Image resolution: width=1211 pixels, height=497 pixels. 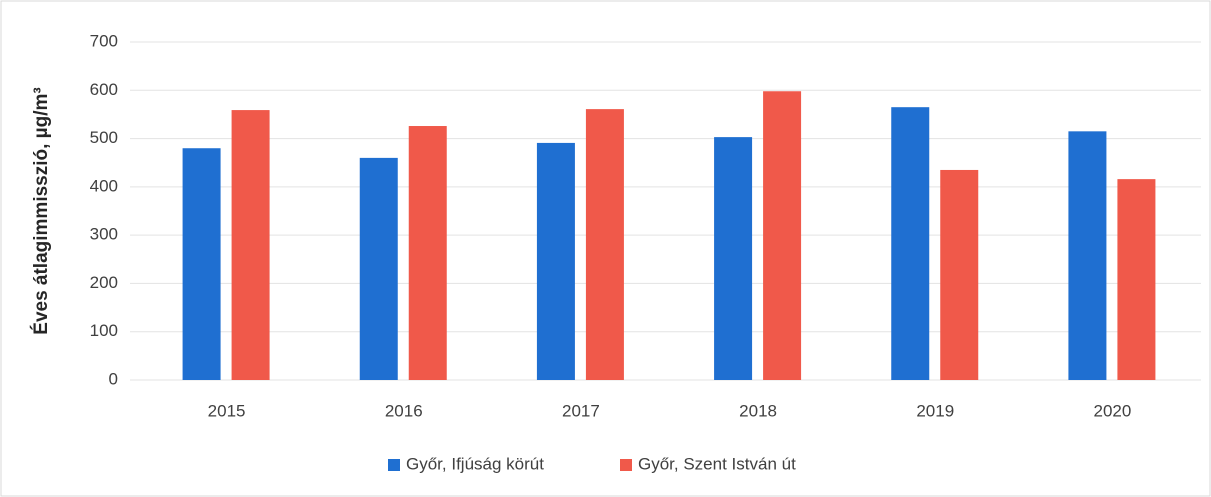 I want to click on y-tick-label: 300, so click(x=104, y=234).